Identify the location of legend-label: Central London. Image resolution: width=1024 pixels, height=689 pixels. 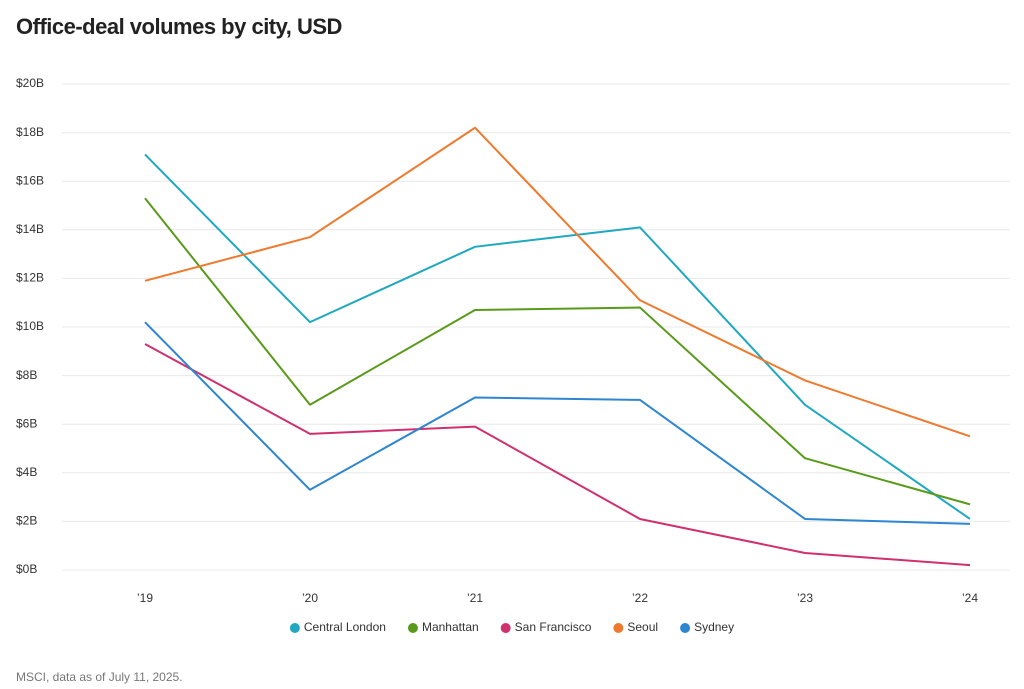
(345, 627).